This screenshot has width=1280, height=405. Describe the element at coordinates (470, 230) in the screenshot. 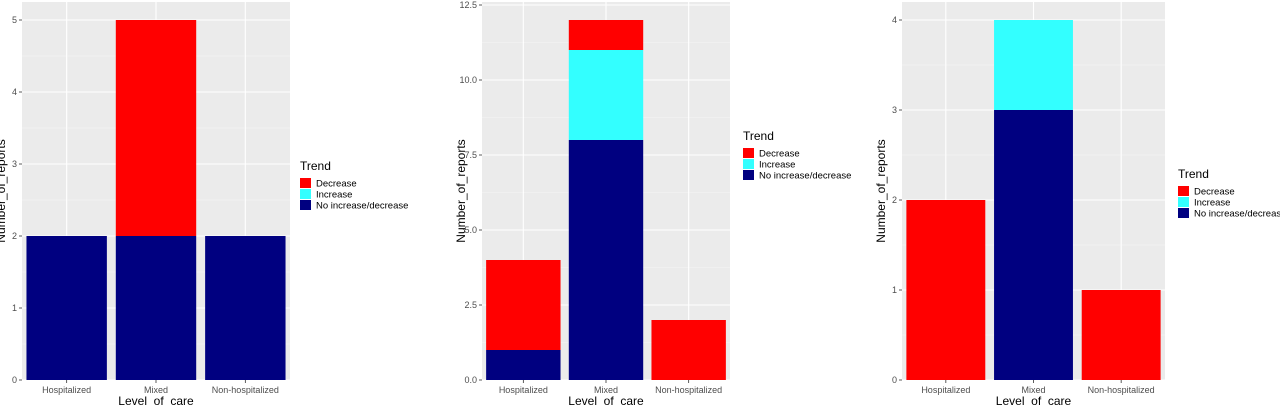

I see `y-tick-label: 5.0` at that location.